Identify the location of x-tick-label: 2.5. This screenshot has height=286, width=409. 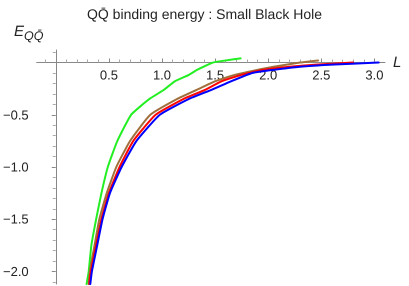
(321, 75).